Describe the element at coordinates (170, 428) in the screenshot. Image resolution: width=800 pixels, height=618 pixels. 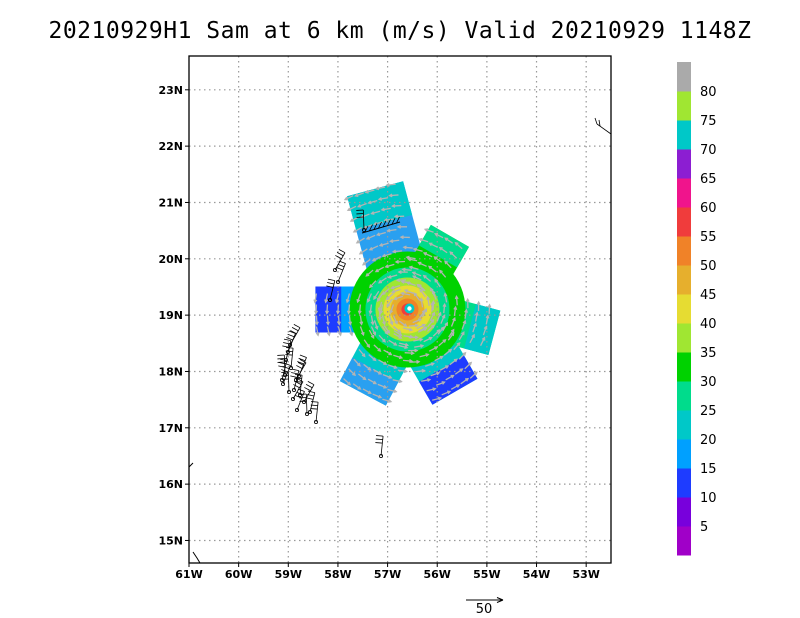
I see `lat-label: 17N` at that location.